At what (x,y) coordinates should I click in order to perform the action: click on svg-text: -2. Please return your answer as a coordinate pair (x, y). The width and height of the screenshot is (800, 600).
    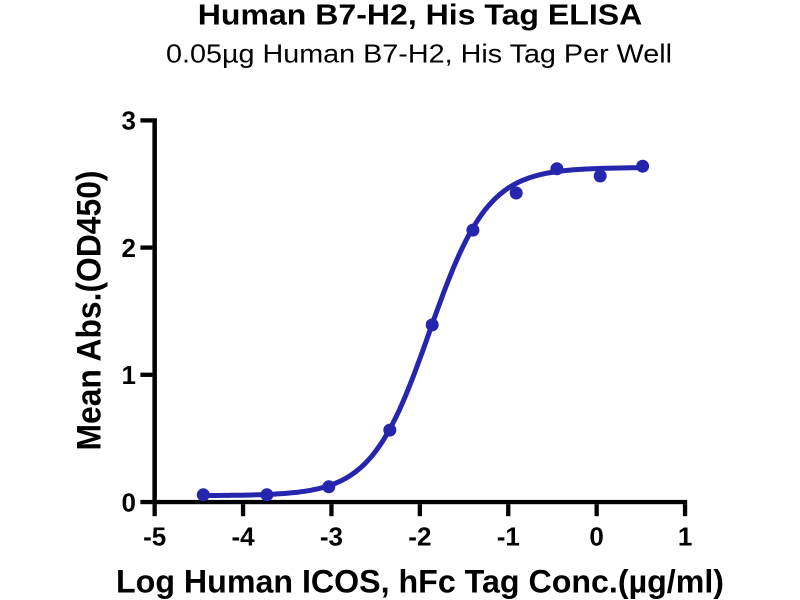
    Looking at the image, I should click on (419, 536).